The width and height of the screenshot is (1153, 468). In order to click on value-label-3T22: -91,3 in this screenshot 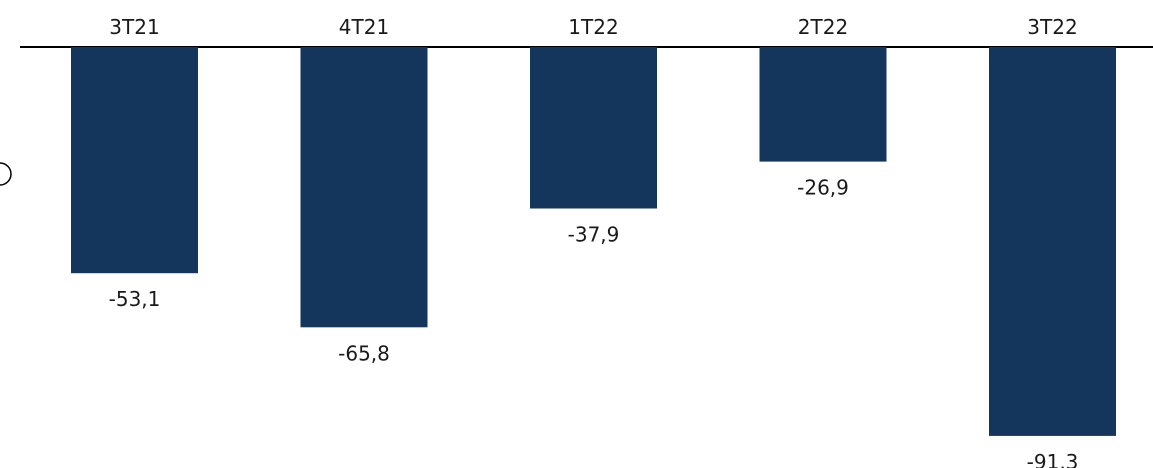, I will do `click(1053, 459)`.